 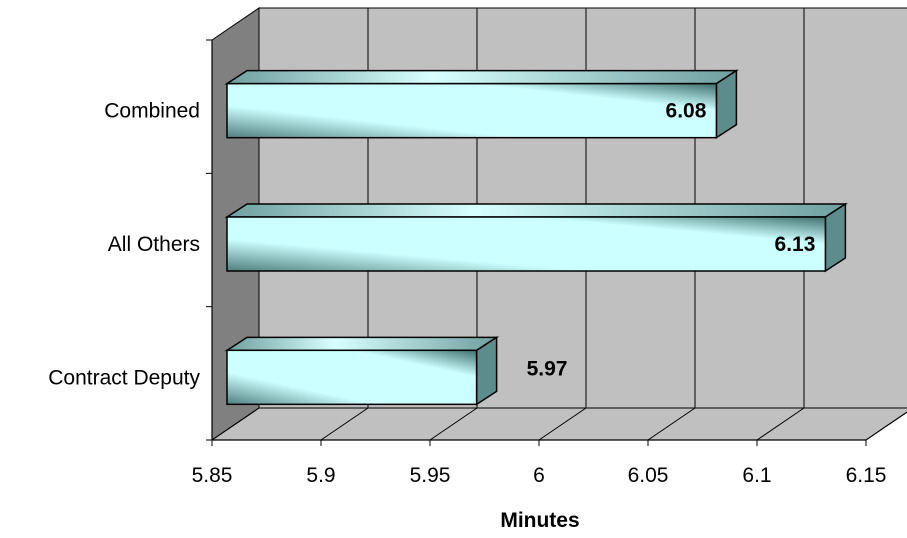 I want to click on category-label: Contract Deputy, so click(x=124, y=377).